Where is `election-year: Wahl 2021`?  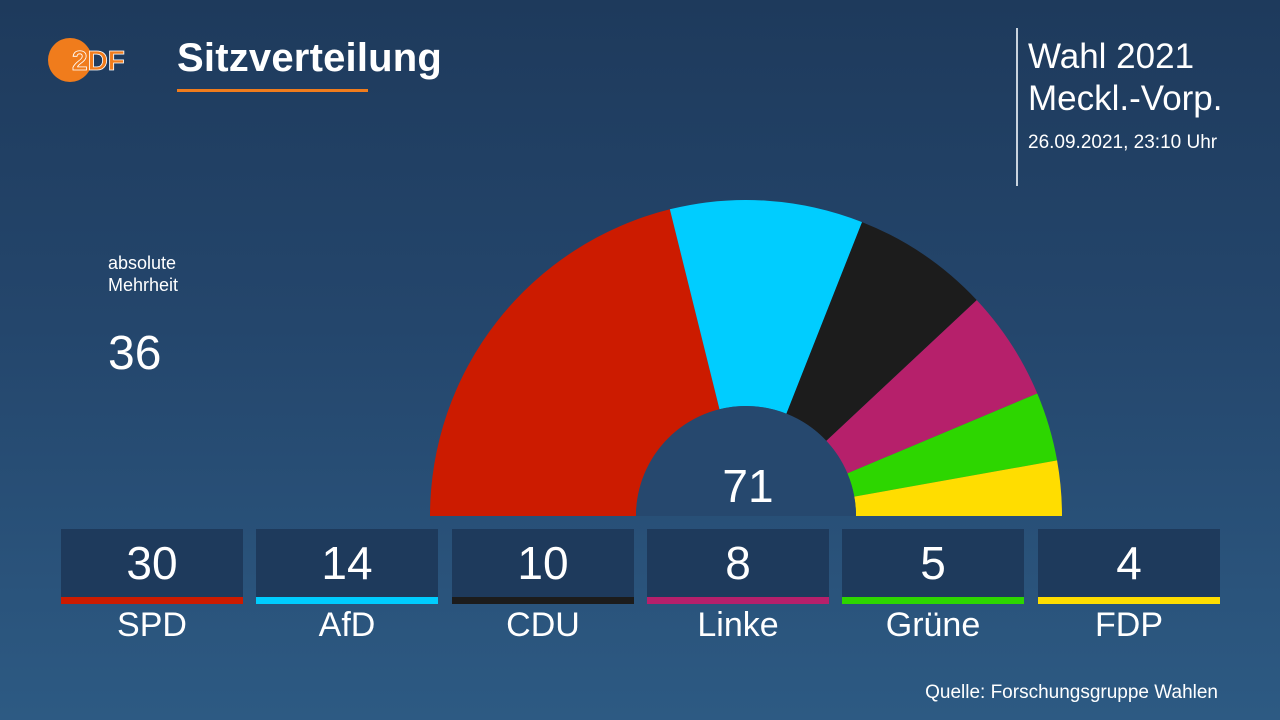
election-year: Wahl 2021 is located at coordinates (1111, 56).